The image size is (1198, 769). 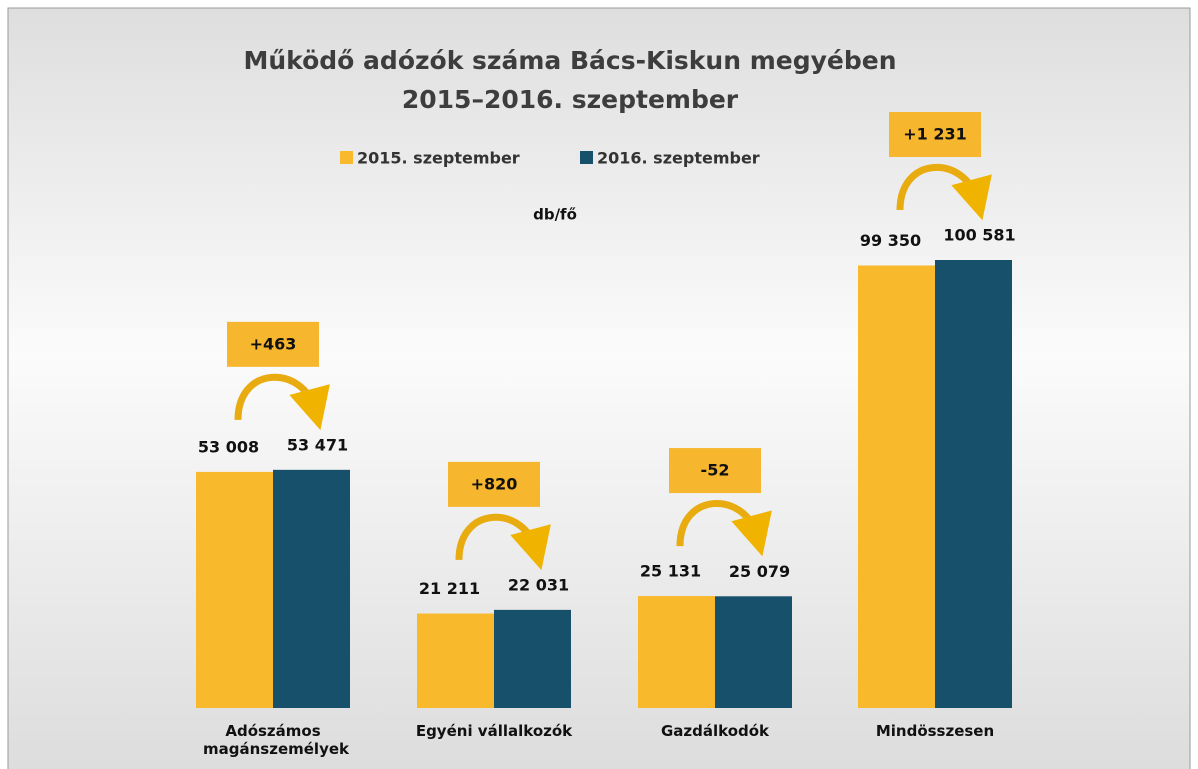 I want to click on annotation: +820, so click(x=494, y=483).